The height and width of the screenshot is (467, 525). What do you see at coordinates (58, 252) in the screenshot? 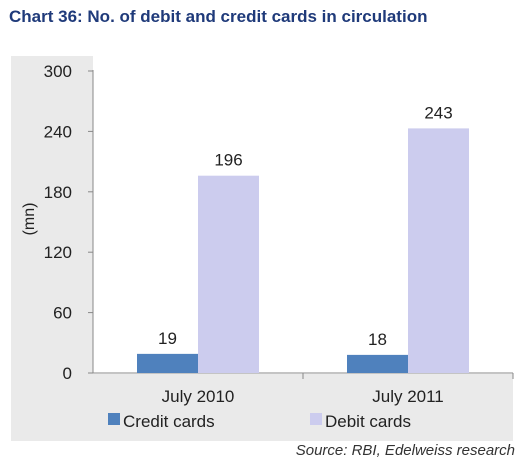
I see `y-tick-label: 120` at bounding box center [58, 252].